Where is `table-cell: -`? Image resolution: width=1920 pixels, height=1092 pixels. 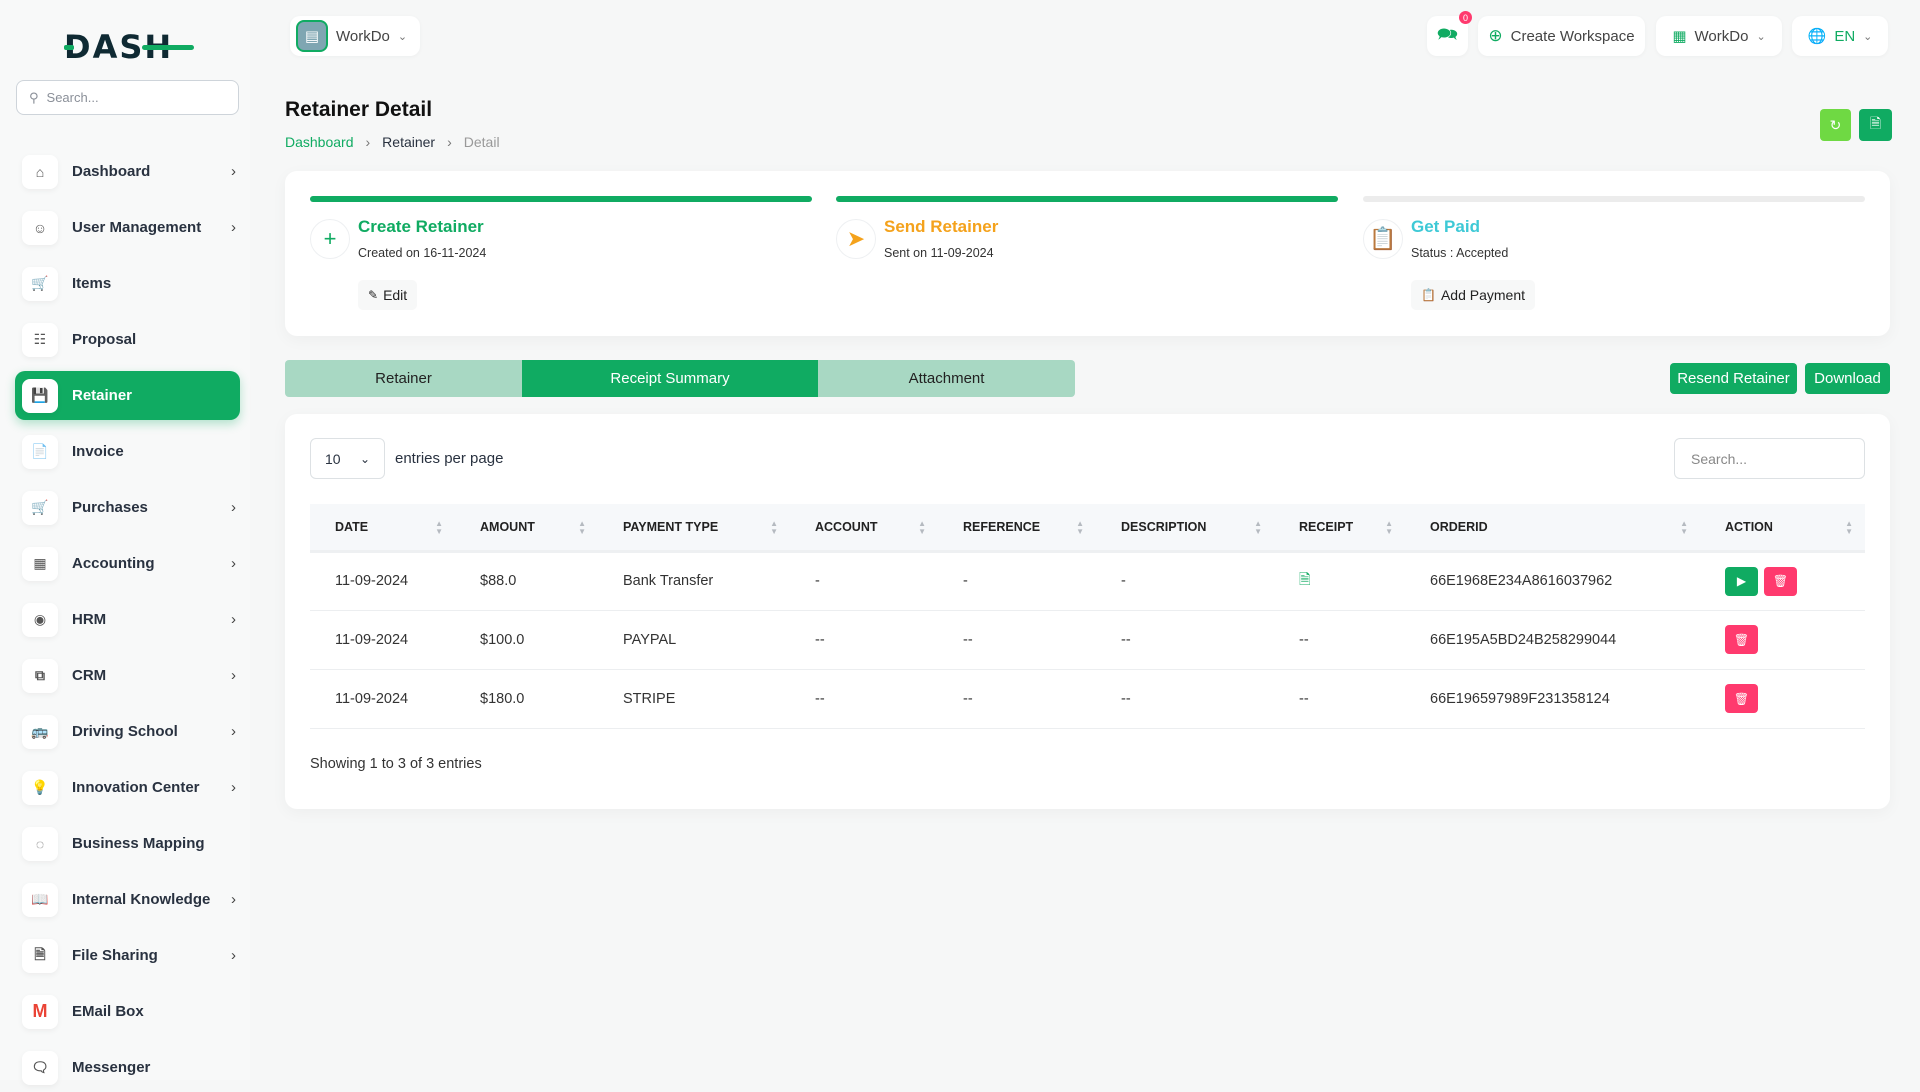
table-cell: - is located at coordinates (1185, 581).